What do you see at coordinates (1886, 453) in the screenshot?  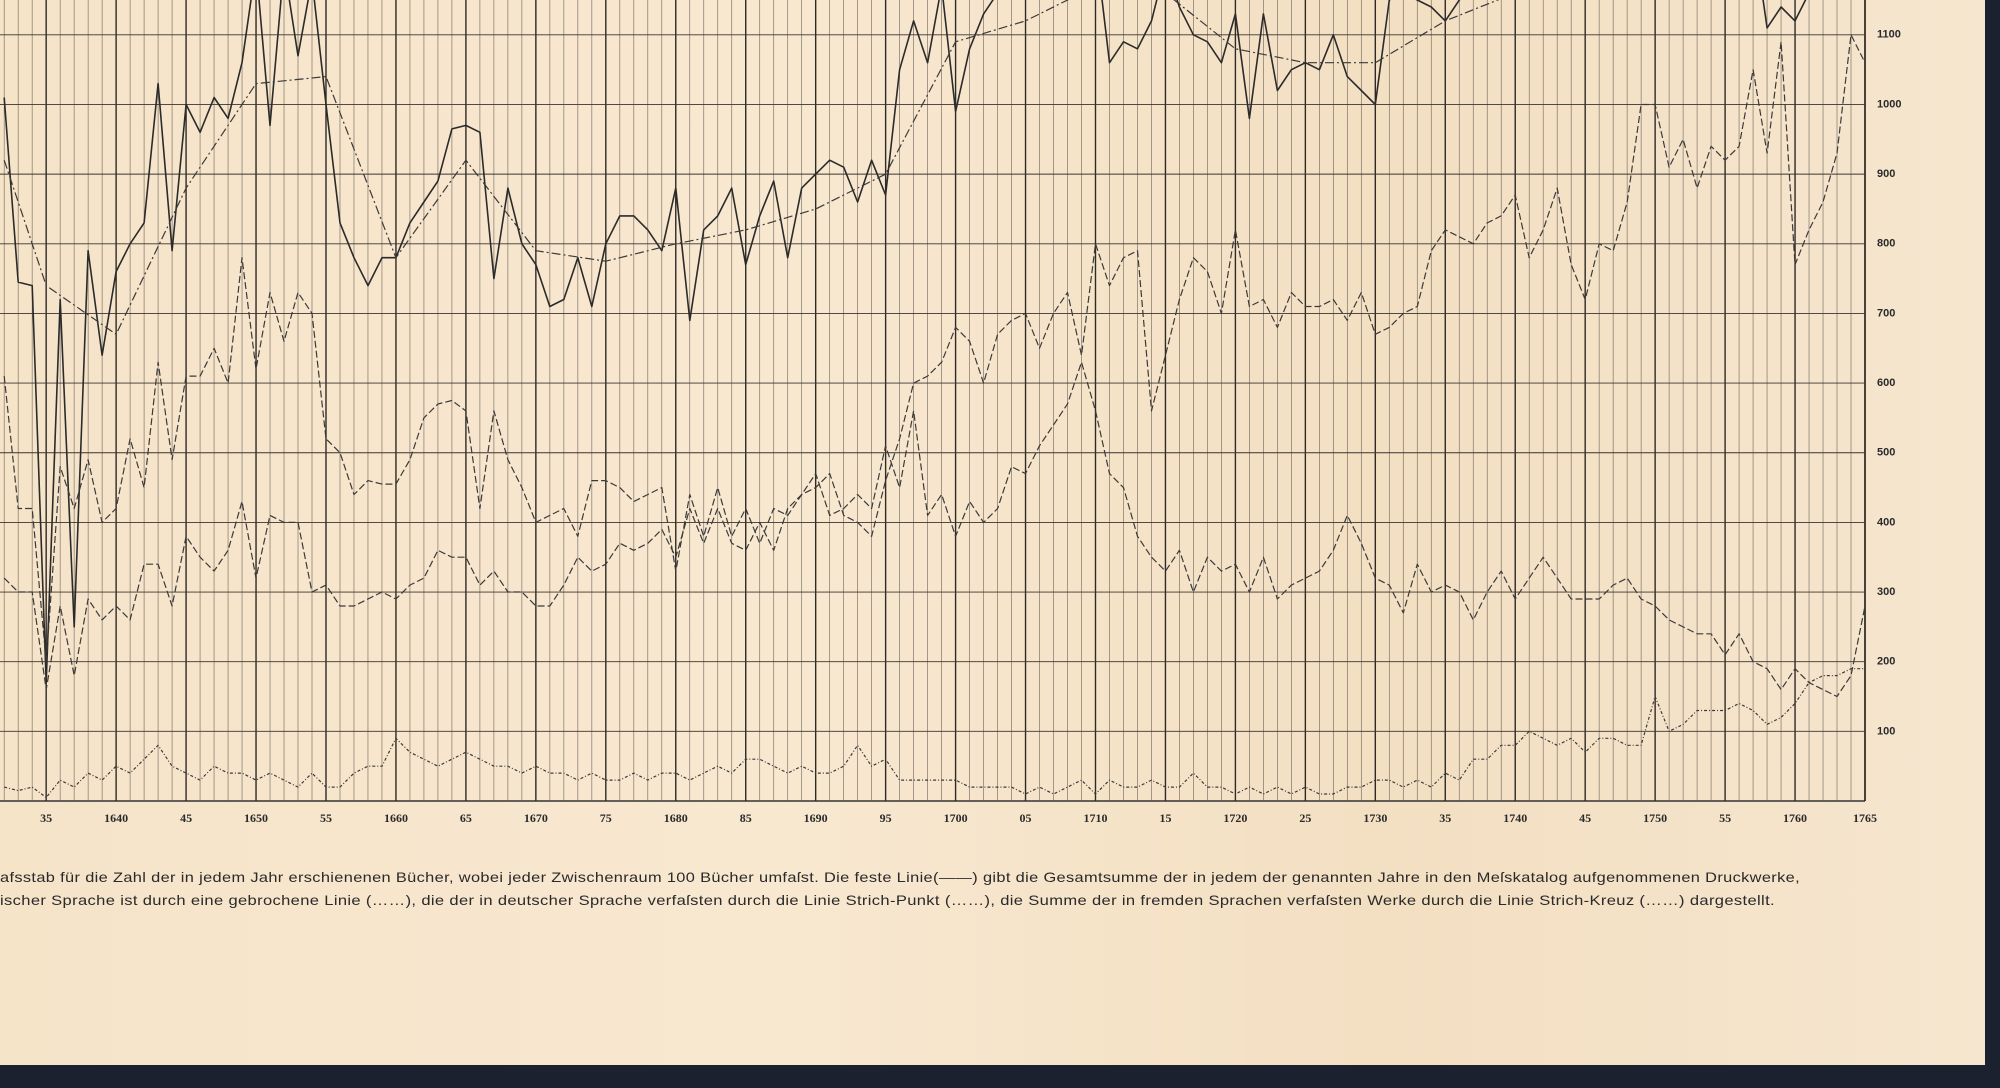 I see `y-tick-label: 500` at bounding box center [1886, 453].